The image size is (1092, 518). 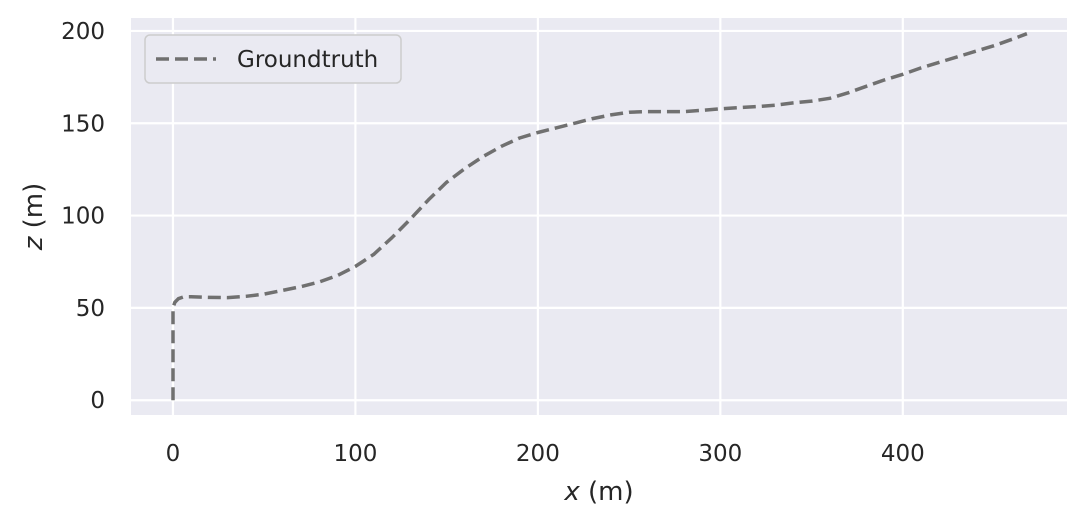 I want to click on y-tick-labels: 0 50 100 150 200, so click(x=83, y=216).